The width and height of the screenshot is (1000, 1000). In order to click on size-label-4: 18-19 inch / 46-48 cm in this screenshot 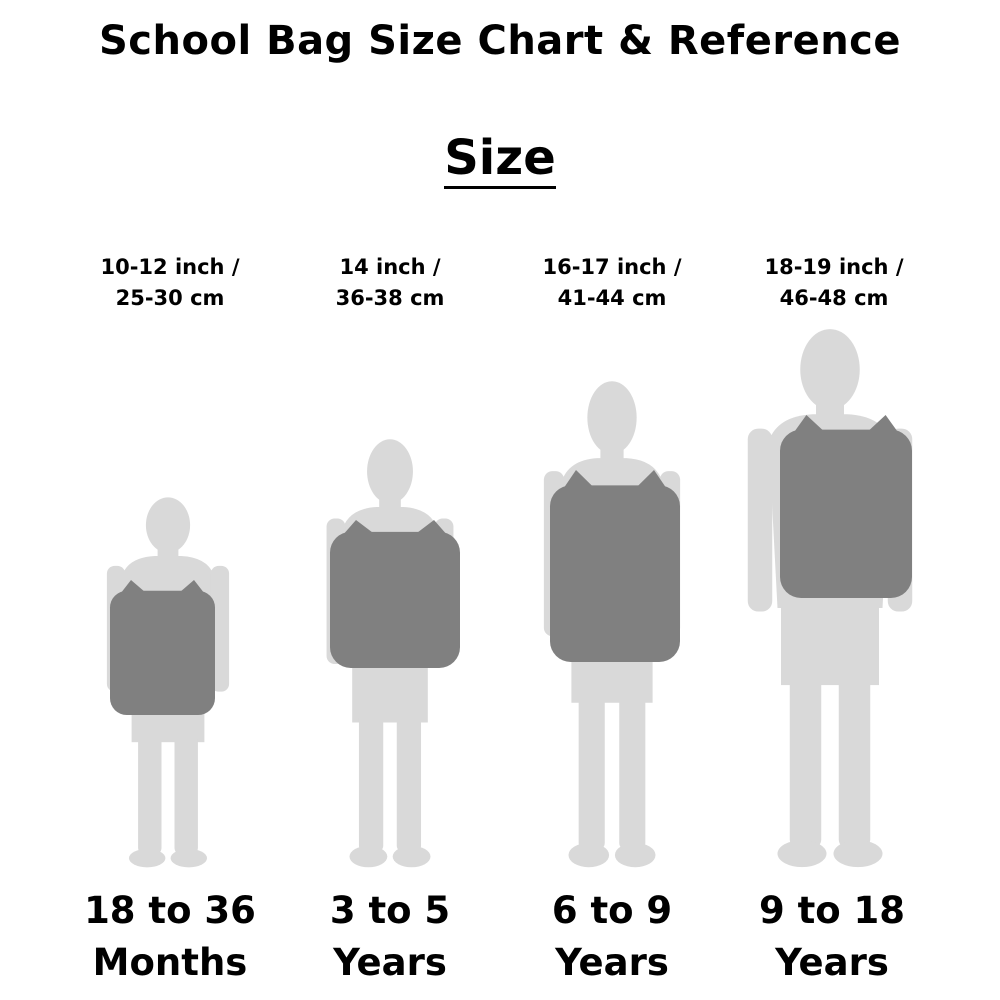, I will do `click(834, 283)`.